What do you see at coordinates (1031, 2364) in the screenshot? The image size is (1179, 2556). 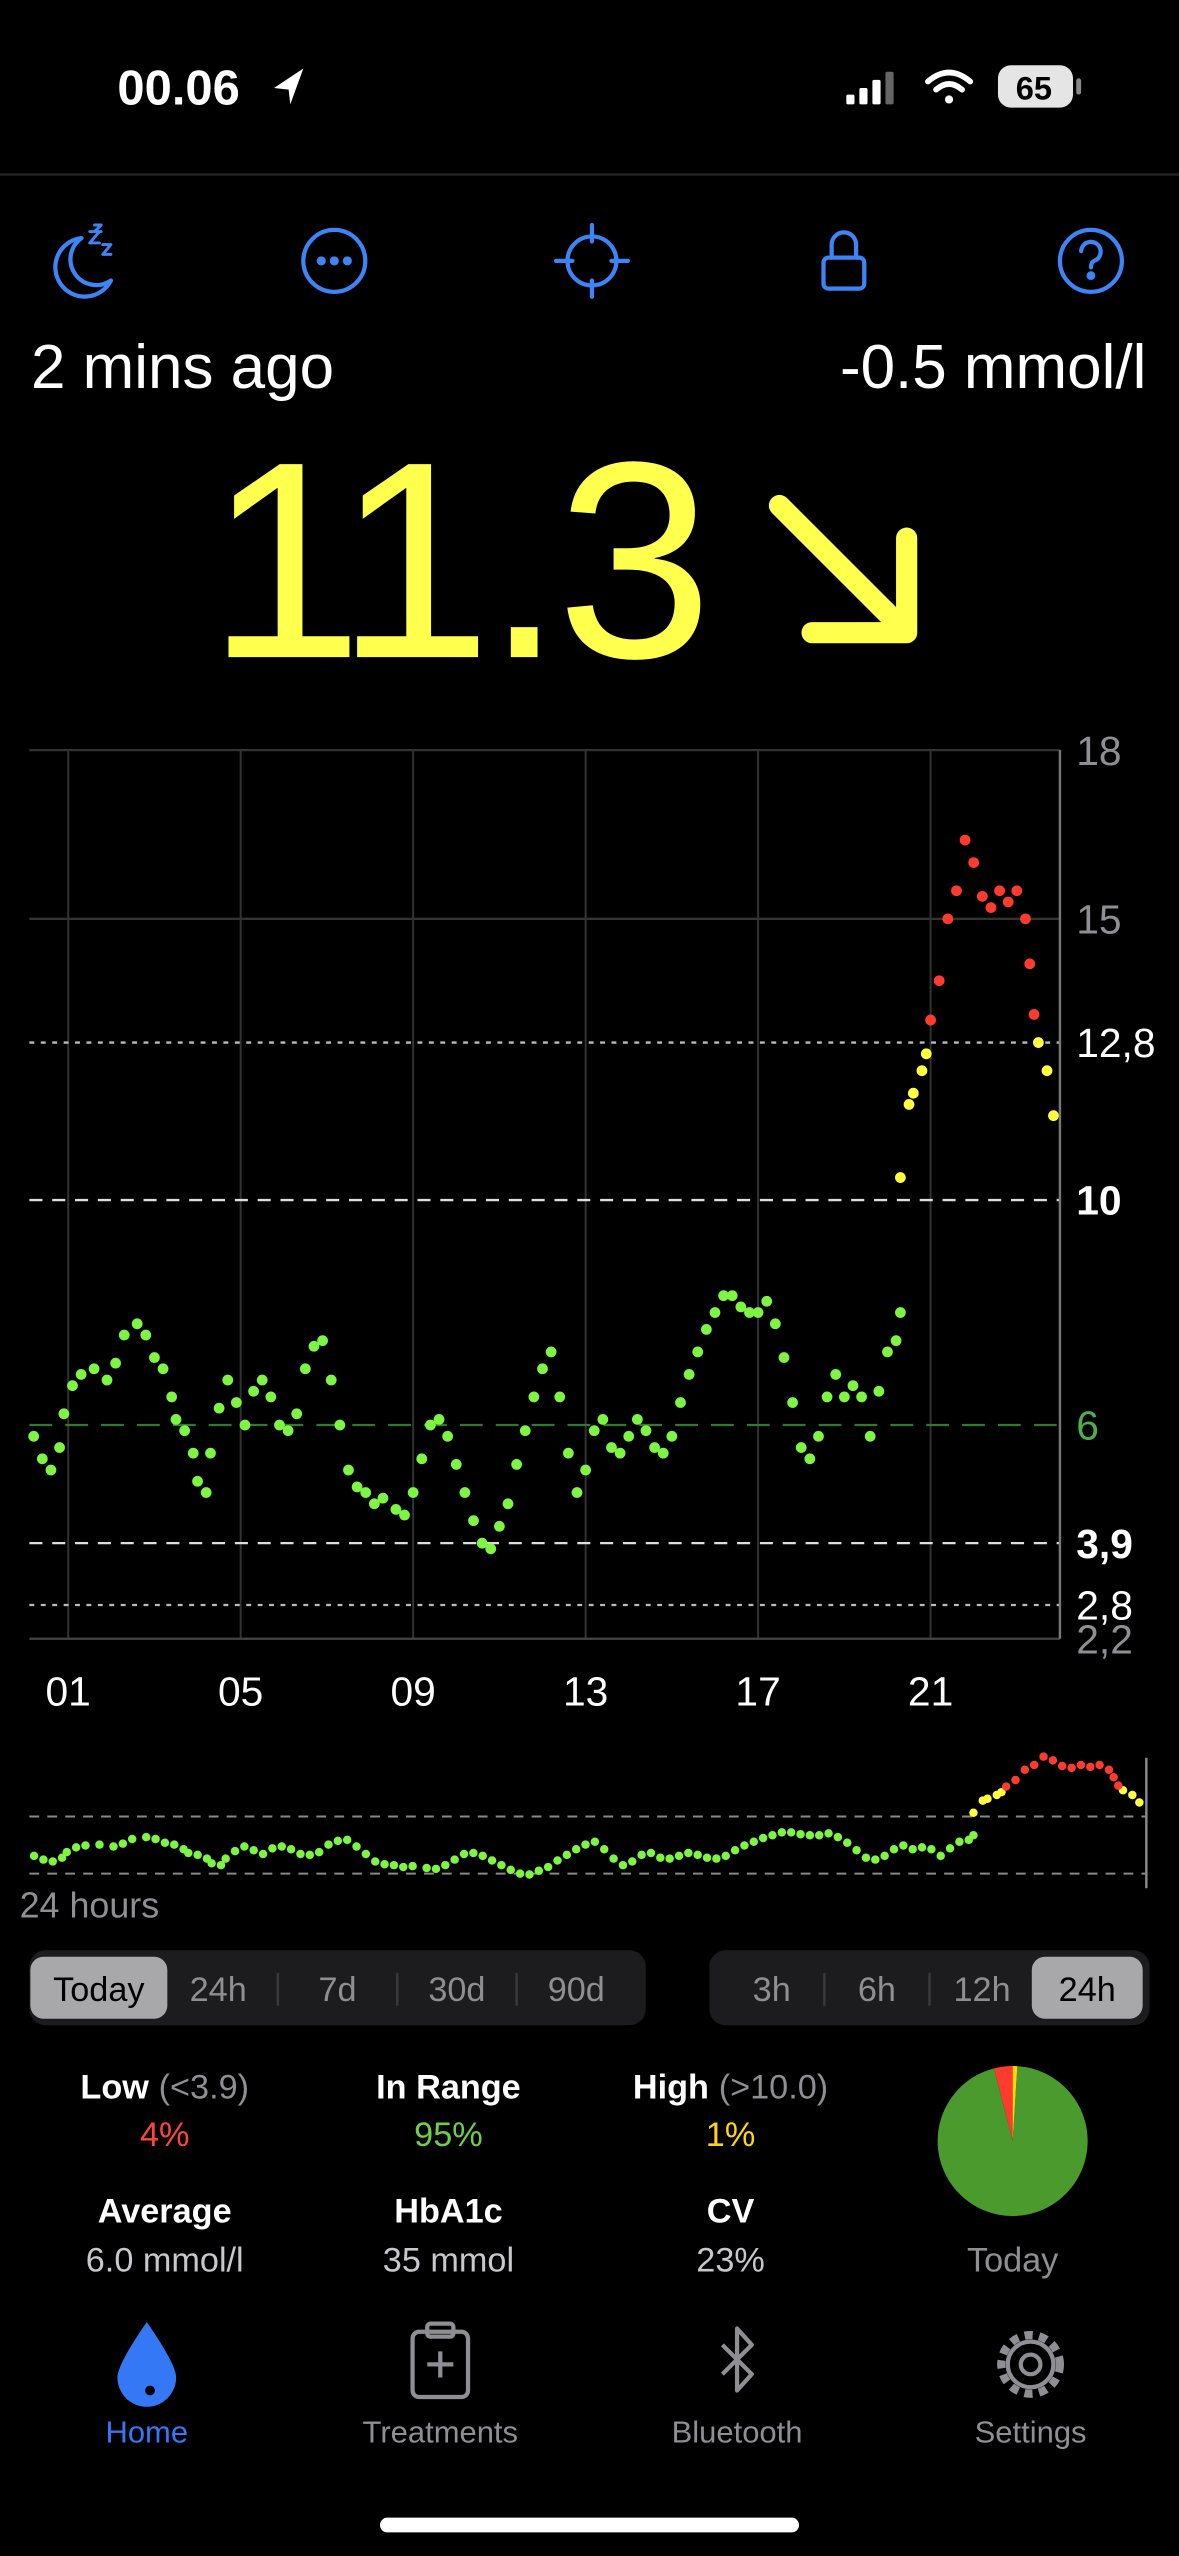 I see `settings-icon` at bounding box center [1031, 2364].